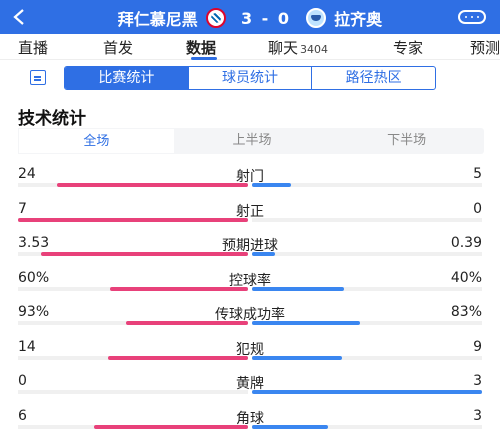 The height and width of the screenshot is (440, 500). What do you see at coordinates (250, 315) in the screenshot?
I see `stat-name: 传球成功率` at bounding box center [250, 315].